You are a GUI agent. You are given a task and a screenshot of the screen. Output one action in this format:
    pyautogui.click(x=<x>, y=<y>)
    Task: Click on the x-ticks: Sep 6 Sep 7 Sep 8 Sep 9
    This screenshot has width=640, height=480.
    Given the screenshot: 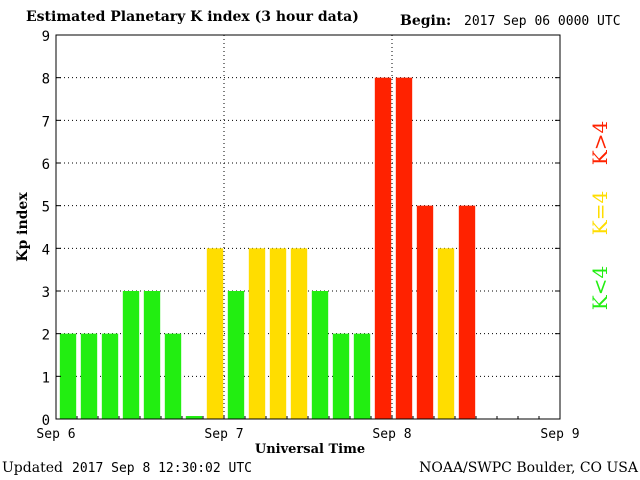 What is the action you would take?
    pyautogui.click(x=308, y=429)
    